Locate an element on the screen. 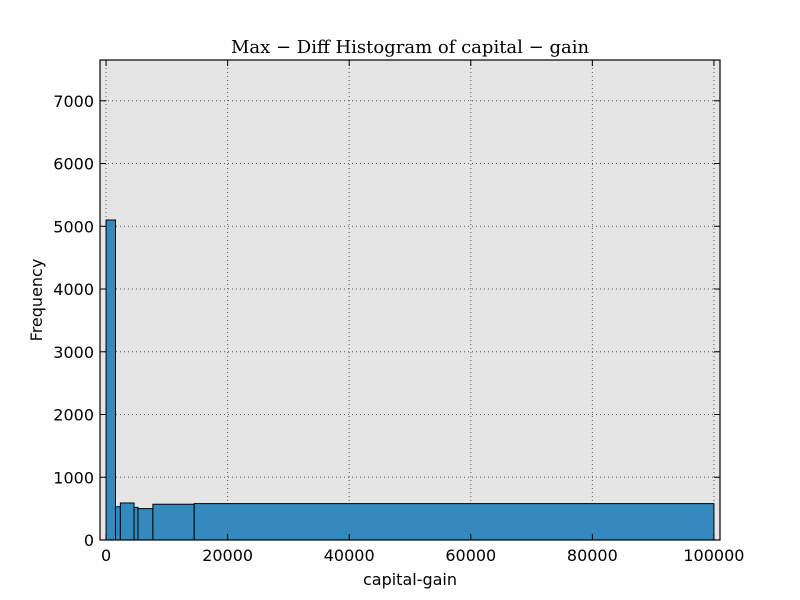 The height and width of the screenshot is (600, 800). x-tick-label: 60000 is located at coordinates (470, 555).